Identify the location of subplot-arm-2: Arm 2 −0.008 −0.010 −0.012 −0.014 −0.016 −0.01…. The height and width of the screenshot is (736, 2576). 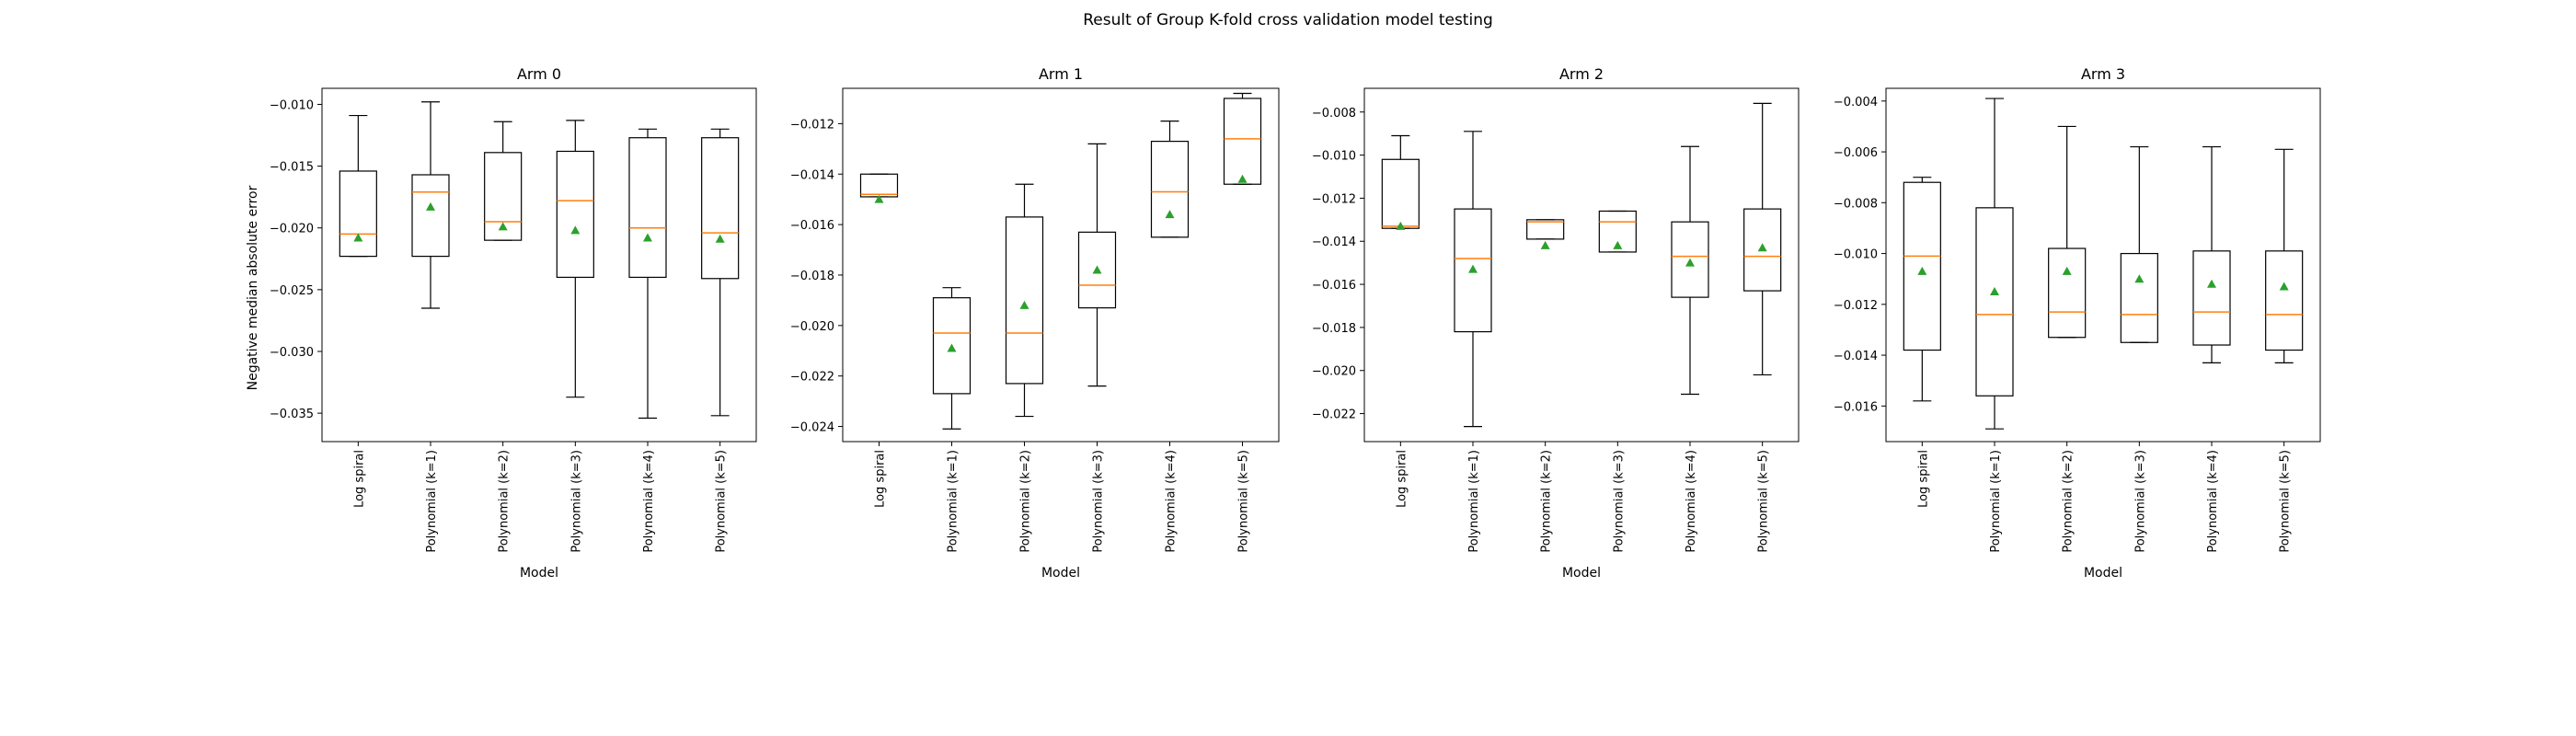
(1556, 323).